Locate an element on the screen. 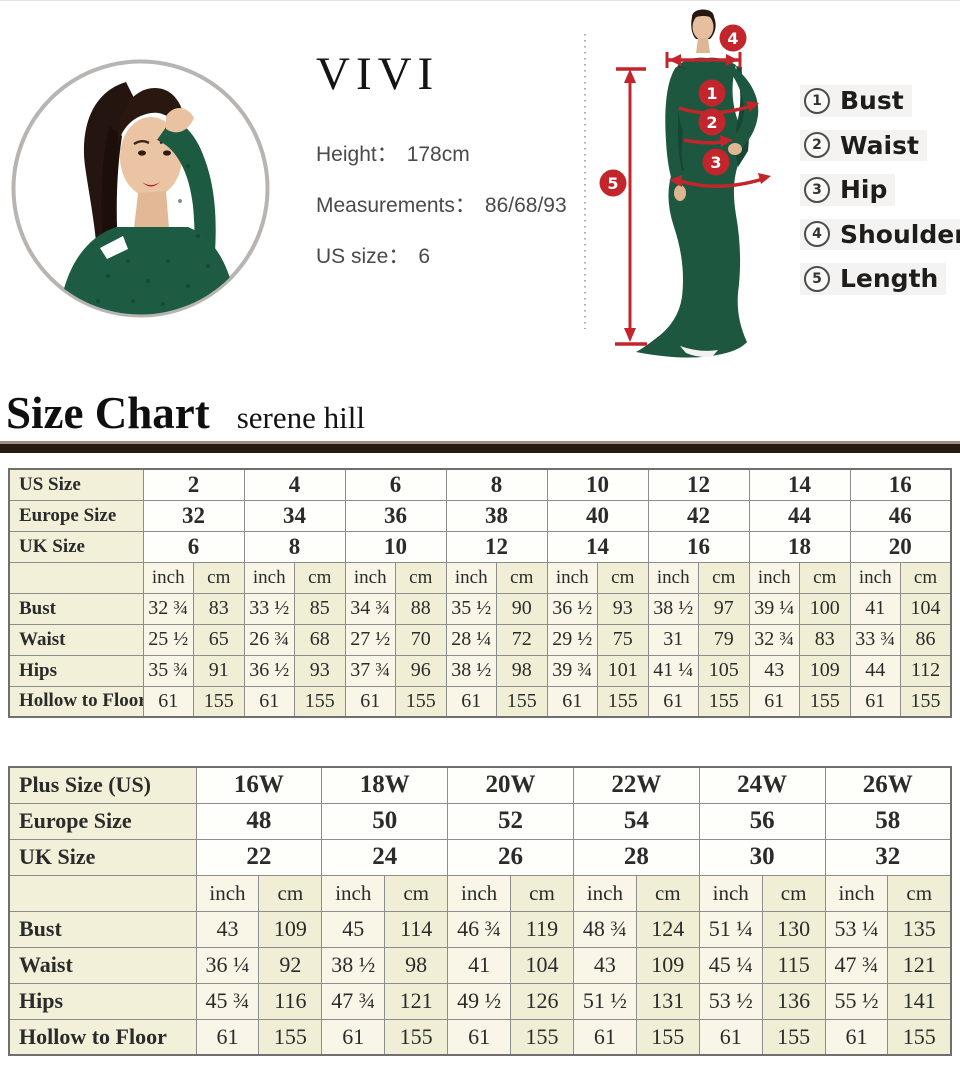  callout-5-circle is located at coordinates (613, 183).